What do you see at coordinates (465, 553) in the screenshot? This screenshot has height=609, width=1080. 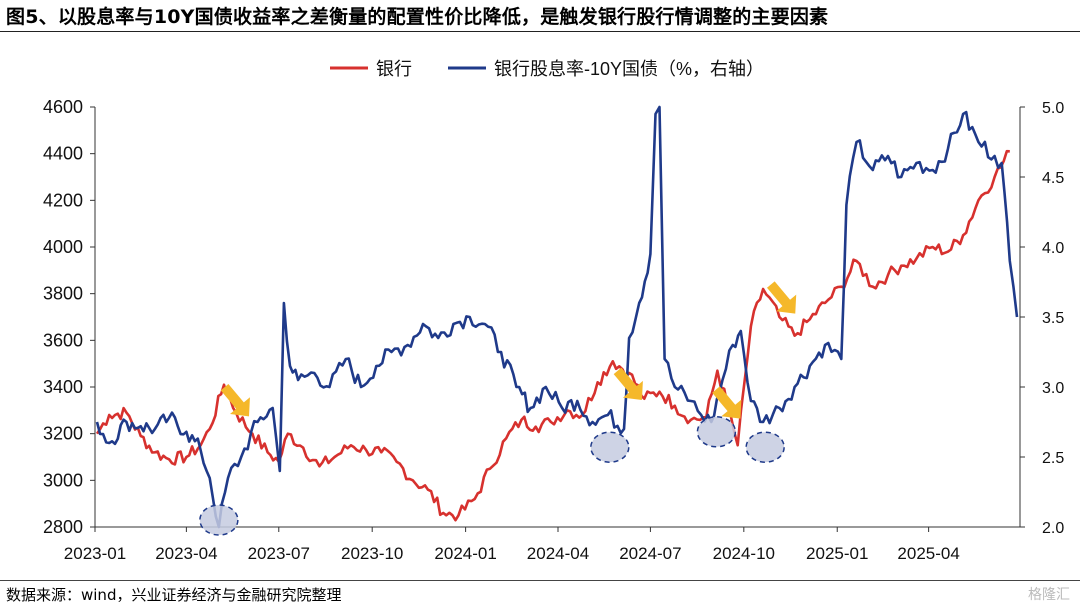 I see `x-tick-label: 2024-01` at bounding box center [465, 553].